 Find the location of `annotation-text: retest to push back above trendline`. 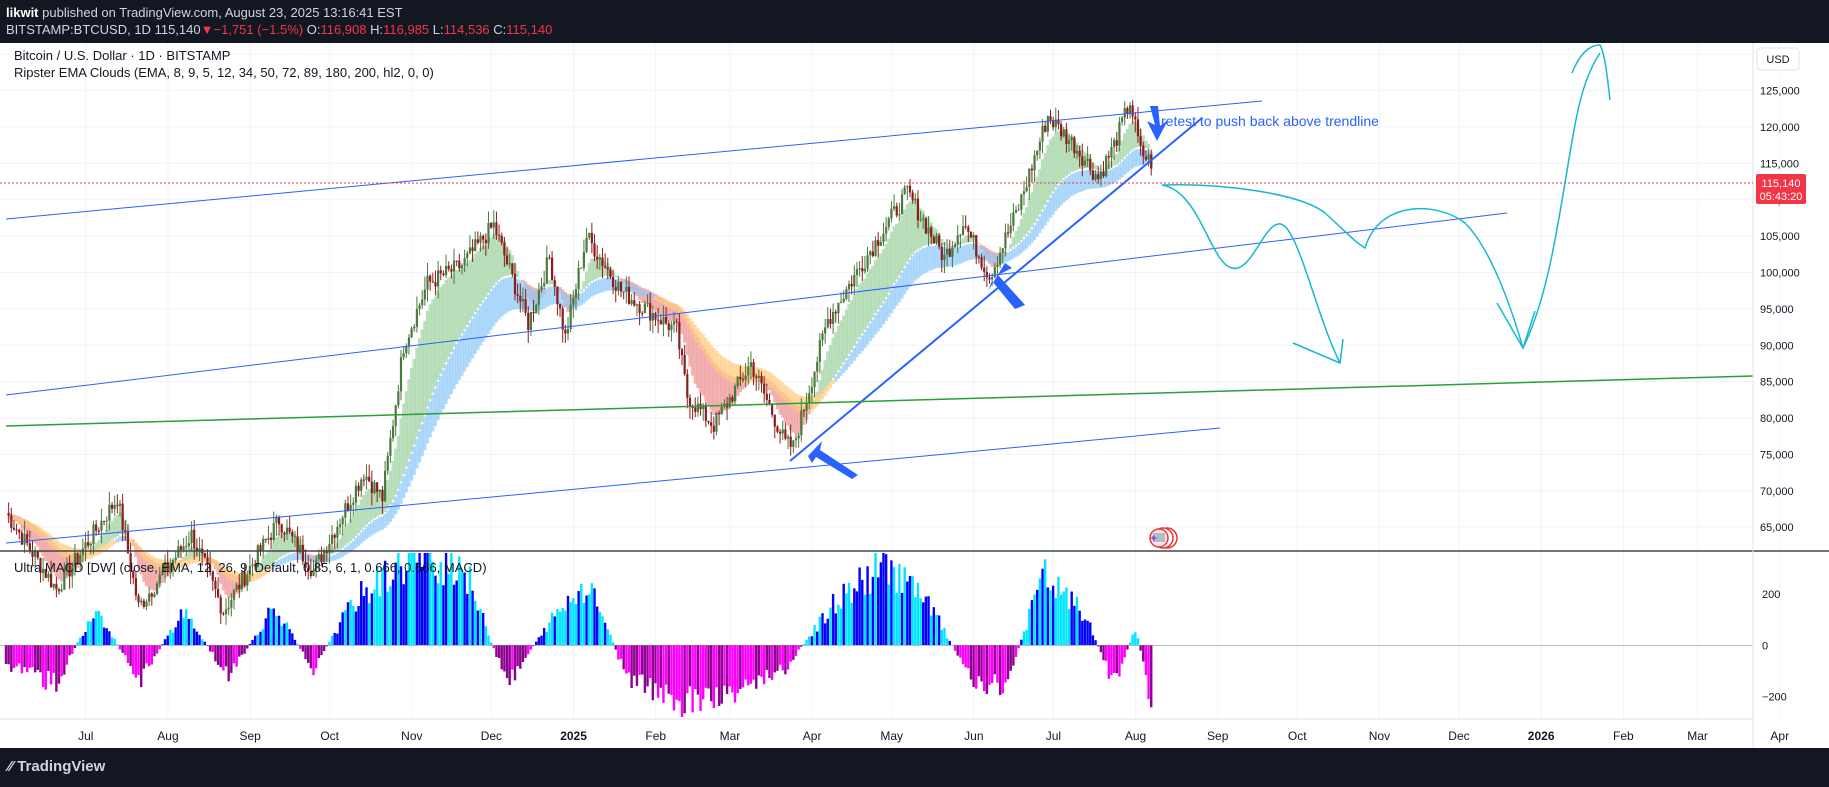

annotation-text: retest to push back above trendline is located at coordinates (1270, 121).